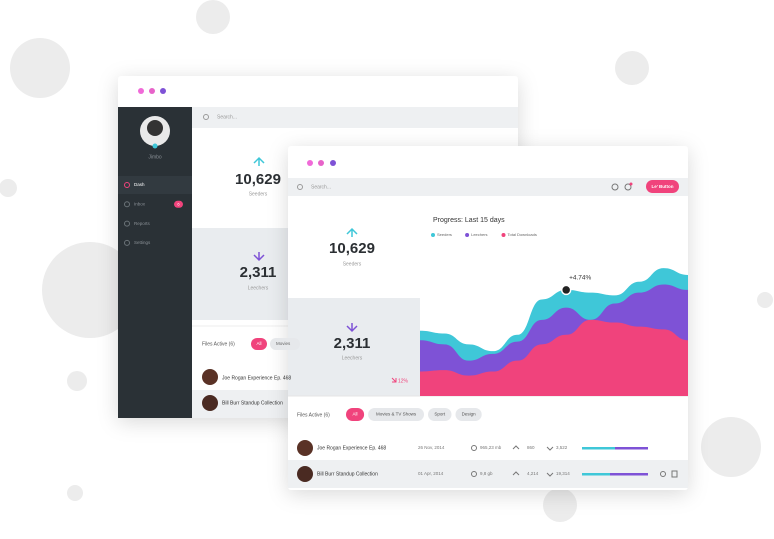 The height and width of the screenshot is (539, 774). I want to click on menu-item: Reports, so click(142, 223).